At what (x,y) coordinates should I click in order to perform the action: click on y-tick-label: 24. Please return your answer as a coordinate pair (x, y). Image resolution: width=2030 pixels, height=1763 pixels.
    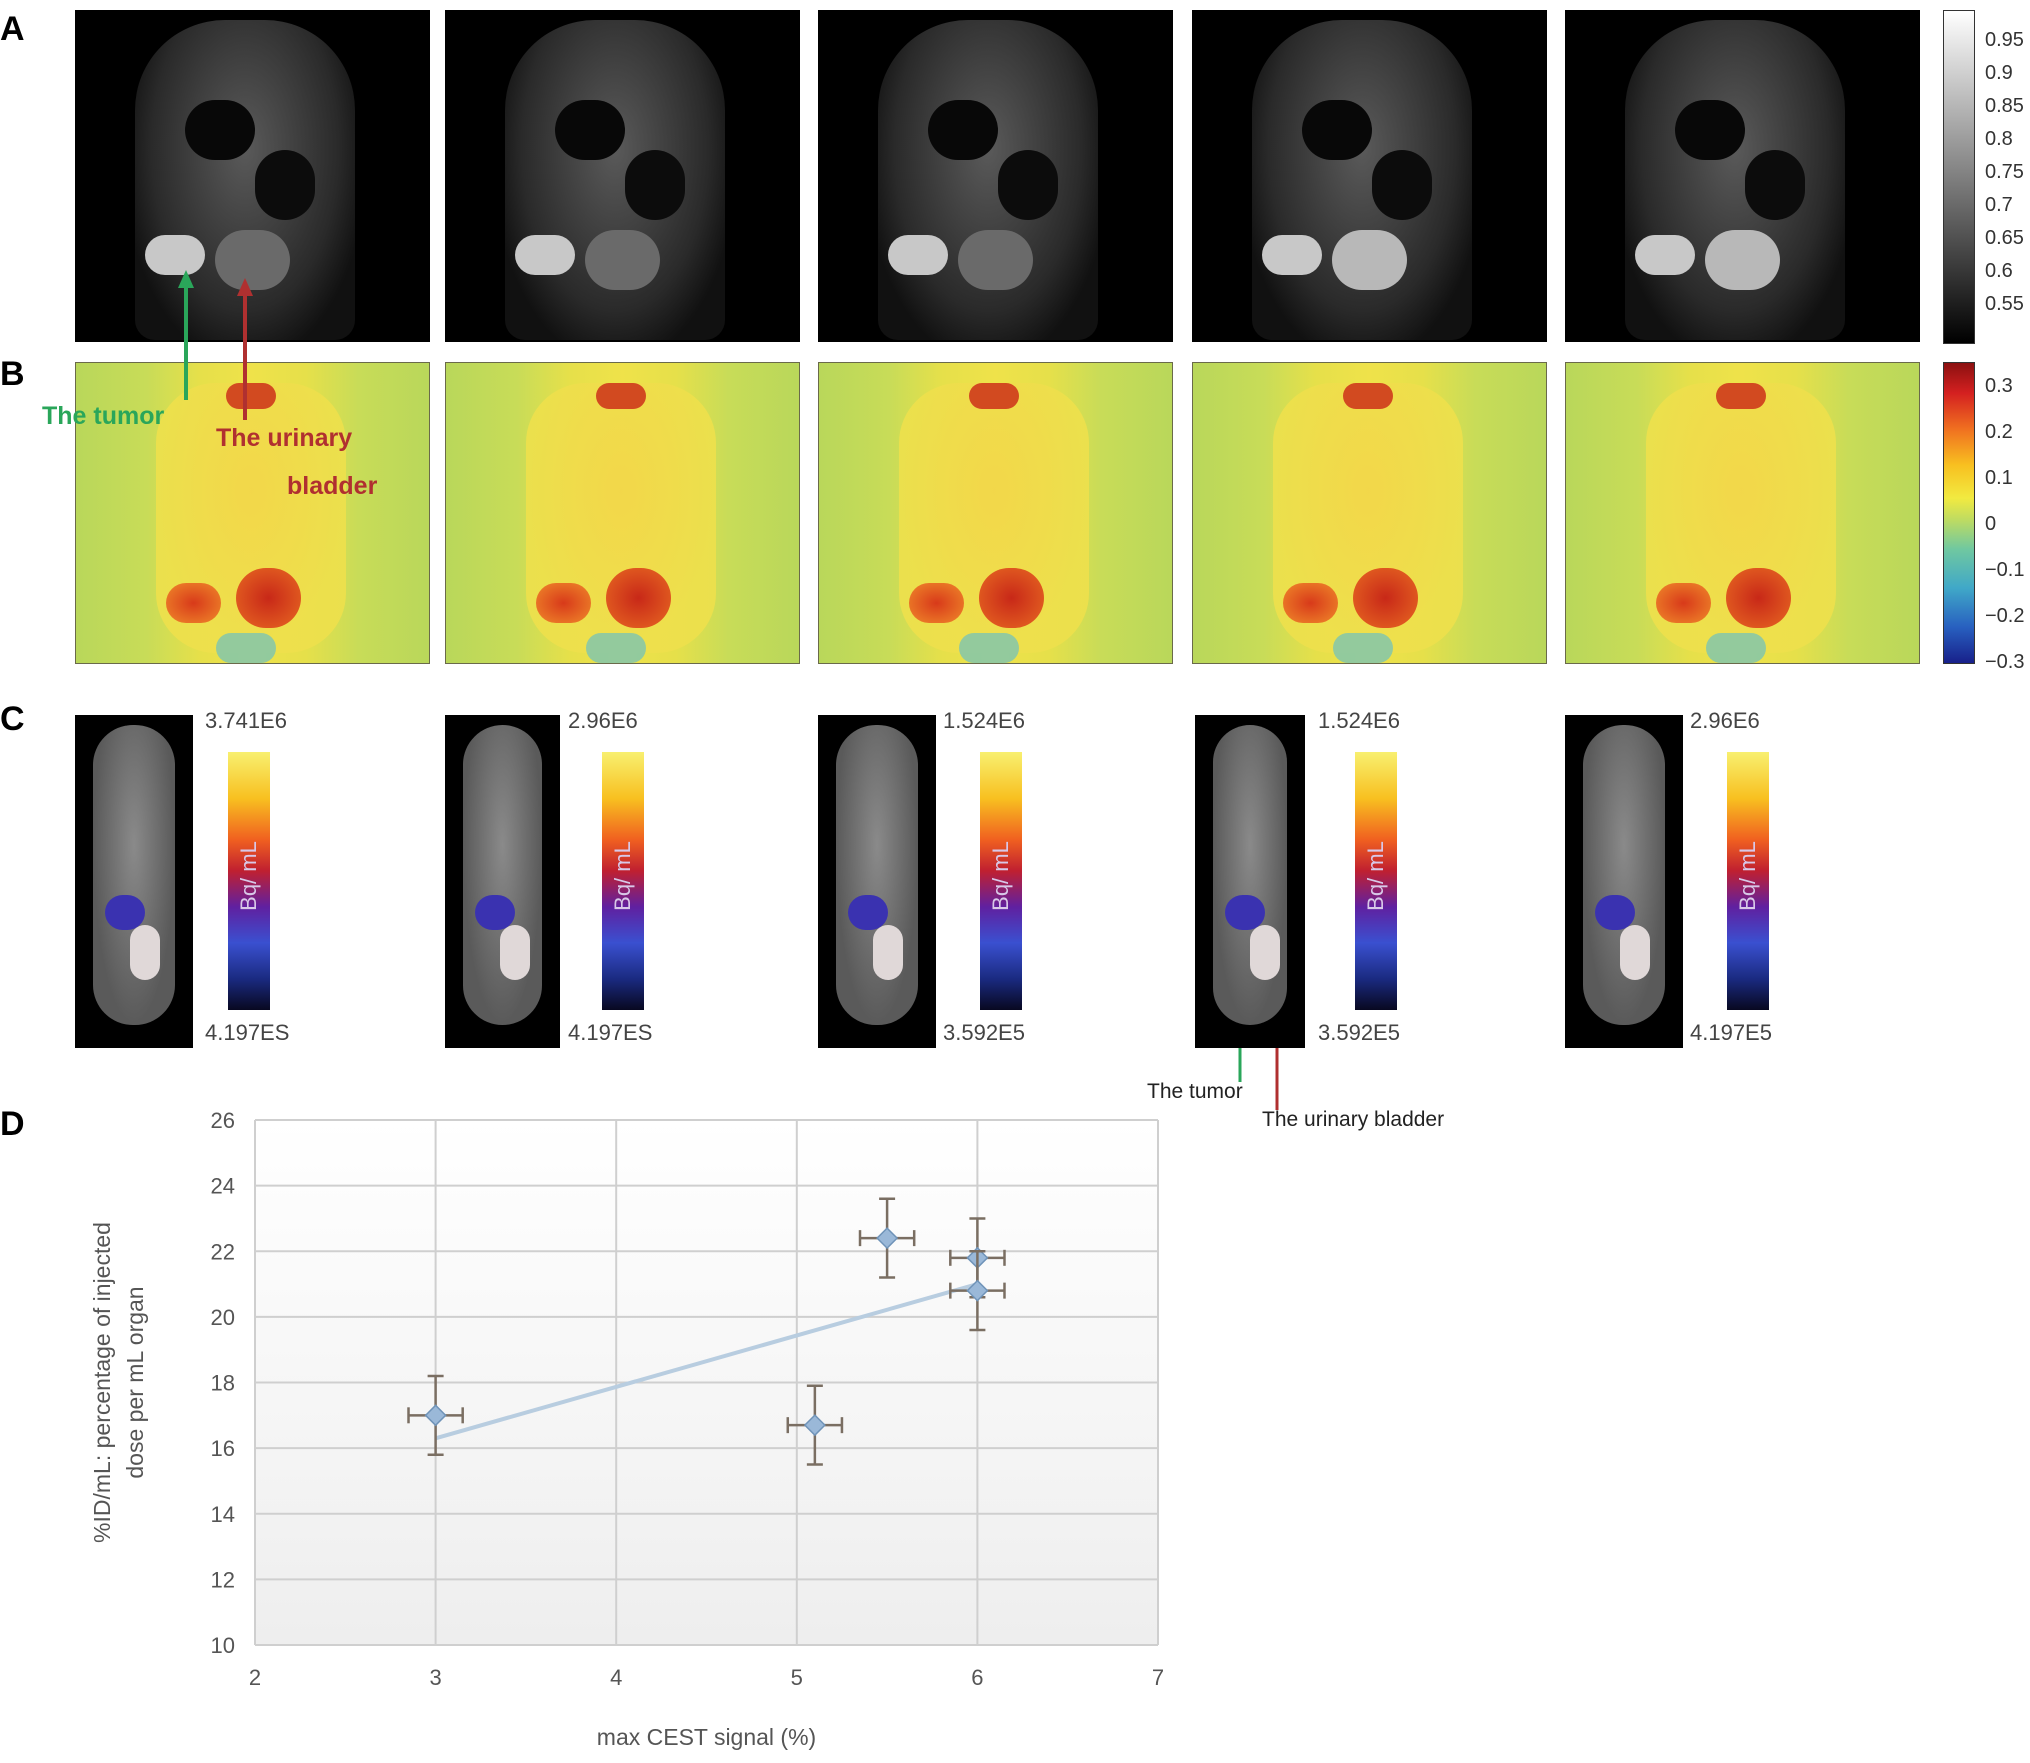
    Looking at the image, I should click on (223, 1186).